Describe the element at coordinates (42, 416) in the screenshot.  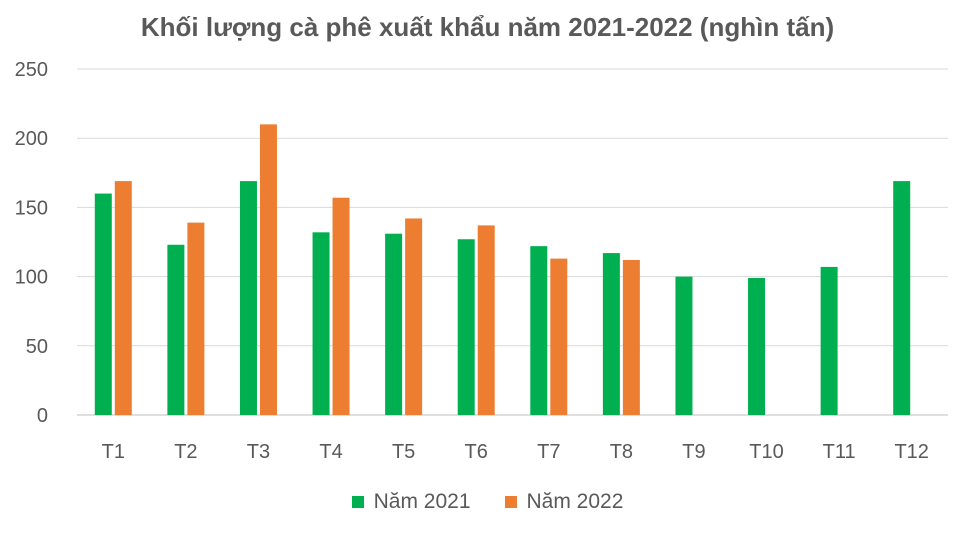
I see `y-tick-label: 0` at that location.